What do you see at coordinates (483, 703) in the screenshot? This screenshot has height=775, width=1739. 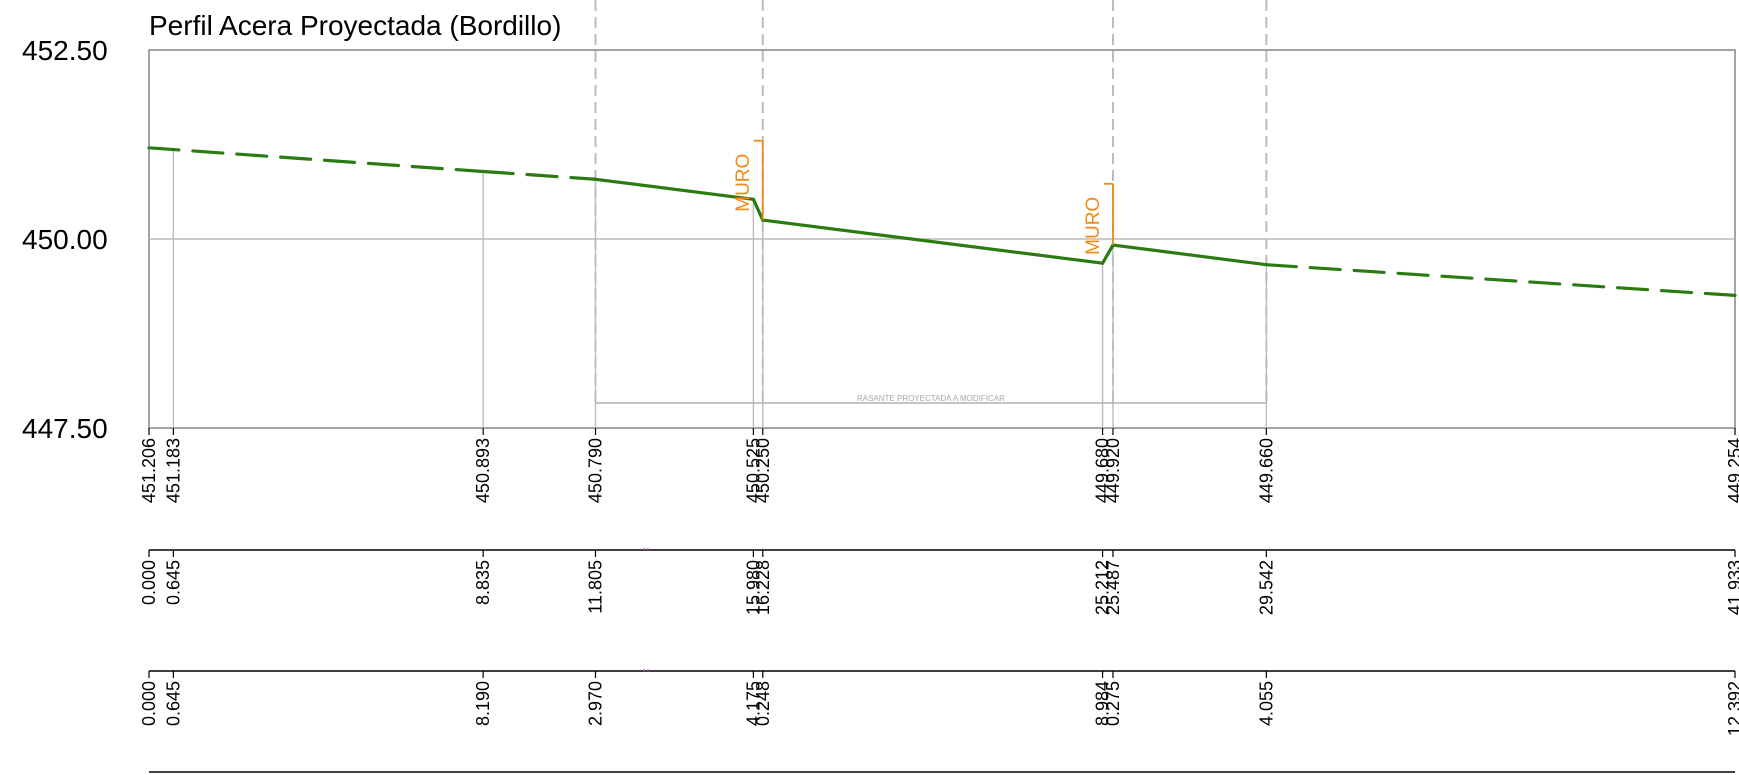 I see `station-label: 8.190` at bounding box center [483, 703].